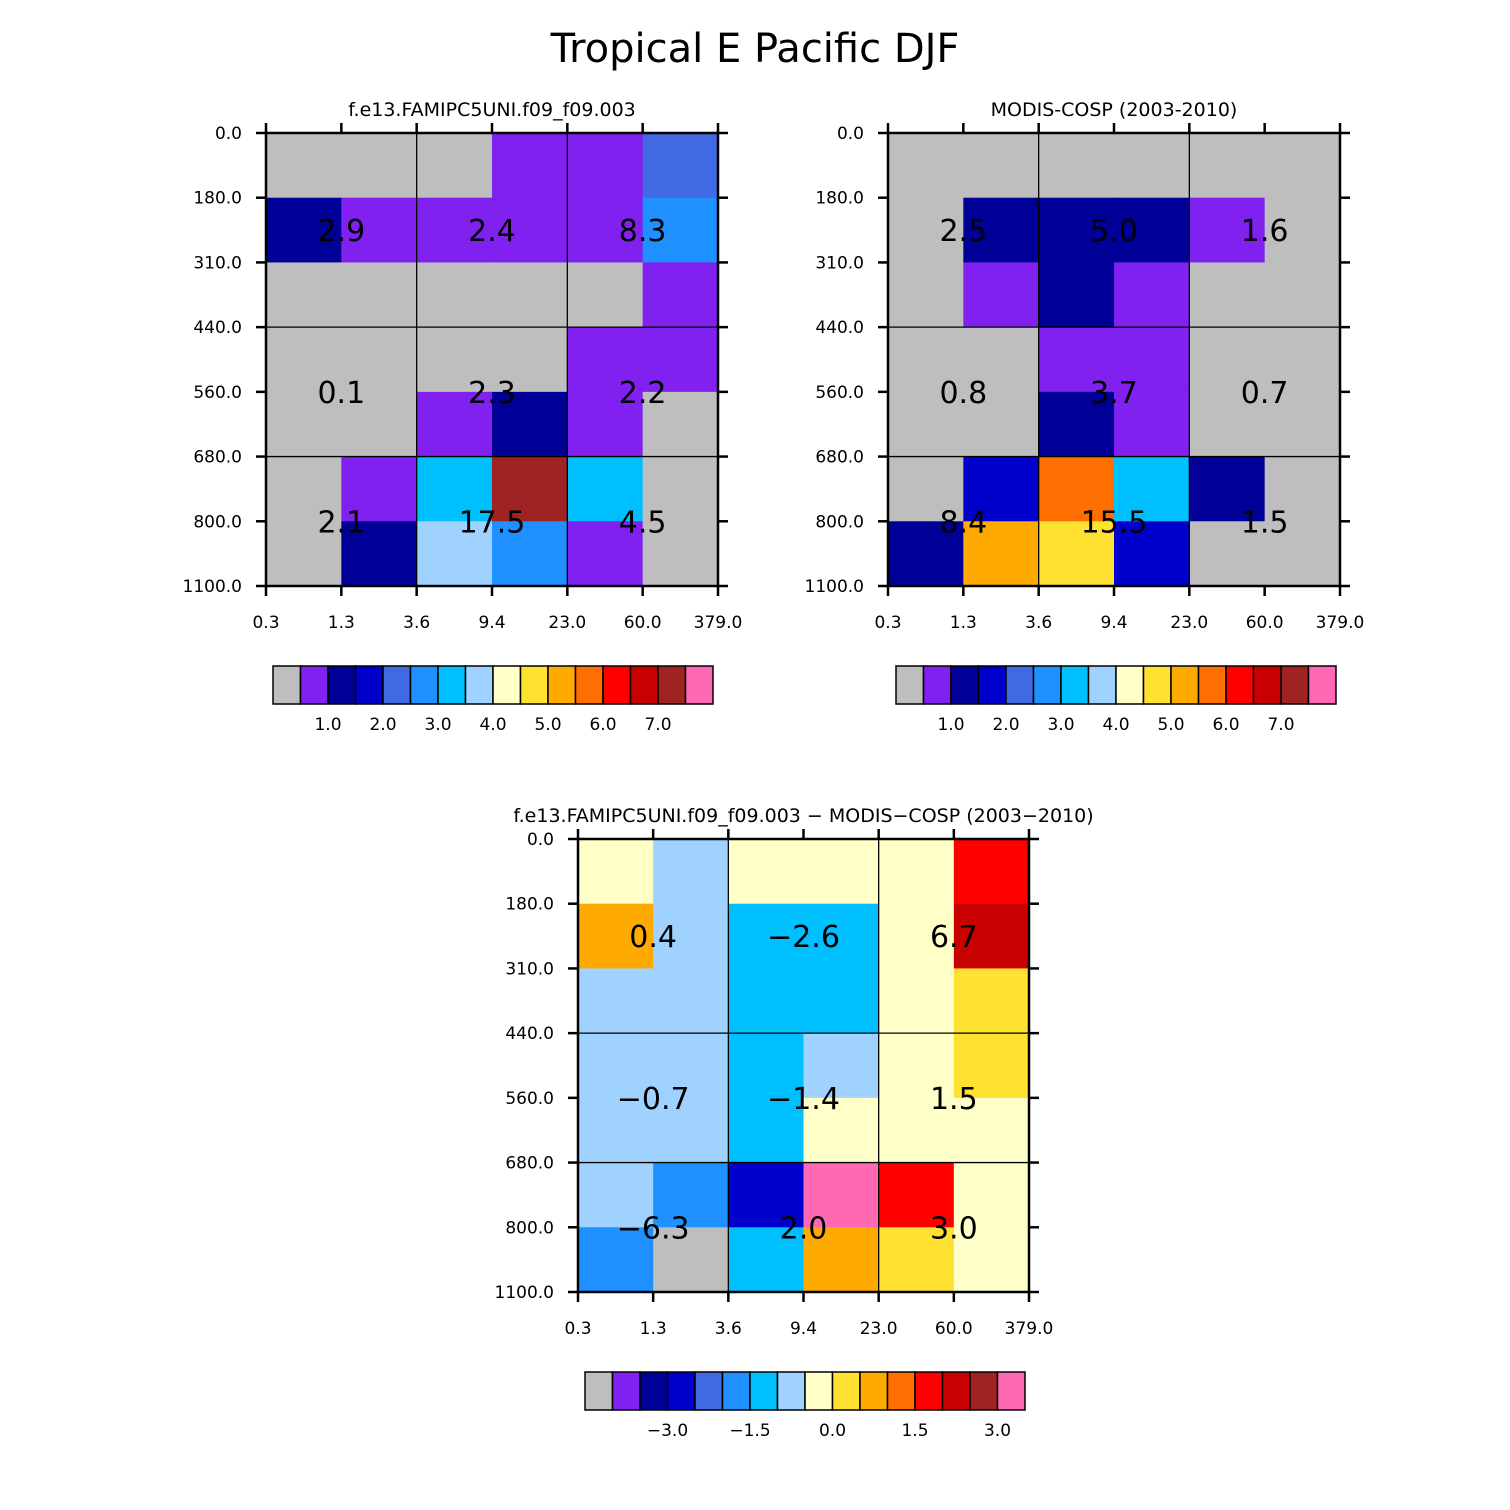 The image size is (1510, 1510). What do you see at coordinates (963, 231) in the screenshot?
I see `cell-value-label: 2.5` at bounding box center [963, 231].